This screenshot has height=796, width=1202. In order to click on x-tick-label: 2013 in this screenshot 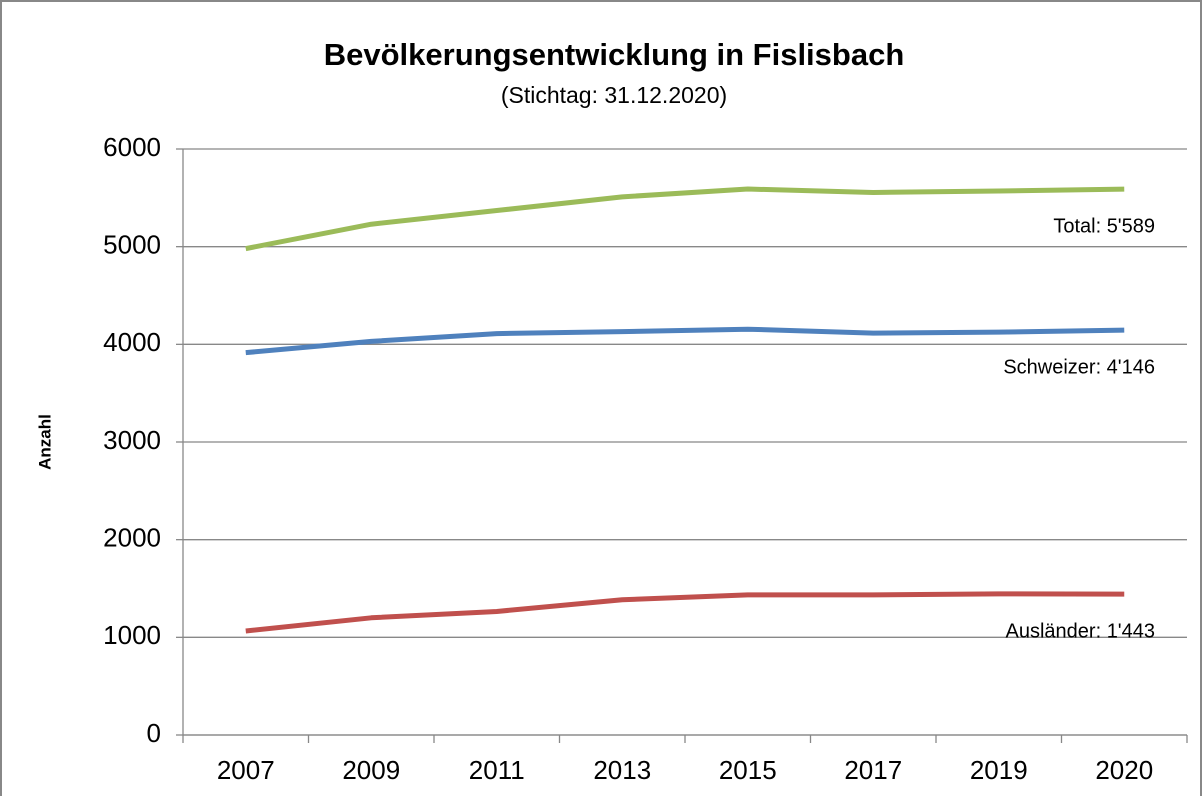, I will do `click(622, 770)`.